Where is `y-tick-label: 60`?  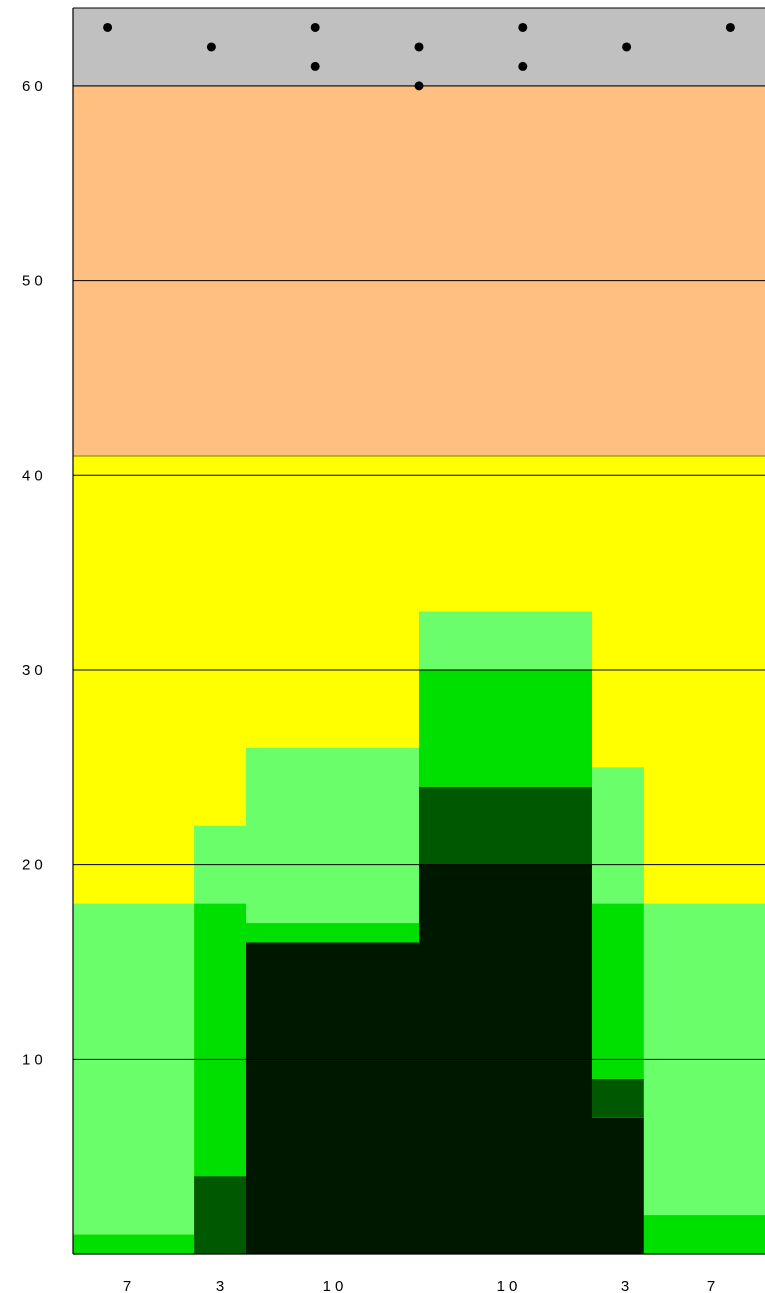
y-tick-label: 60 is located at coordinates (34, 86).